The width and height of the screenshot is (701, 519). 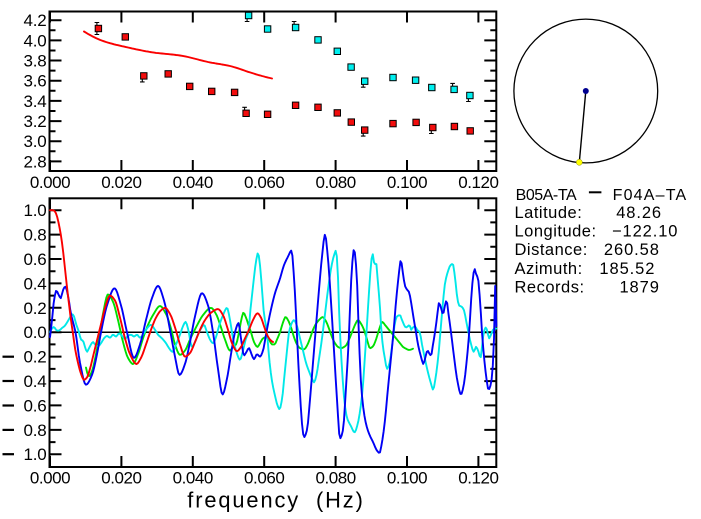 What do you see at coordinates (34, 332) in the screenshot?
I see `svg-text: 0.0` at bounding box center [34, 332].